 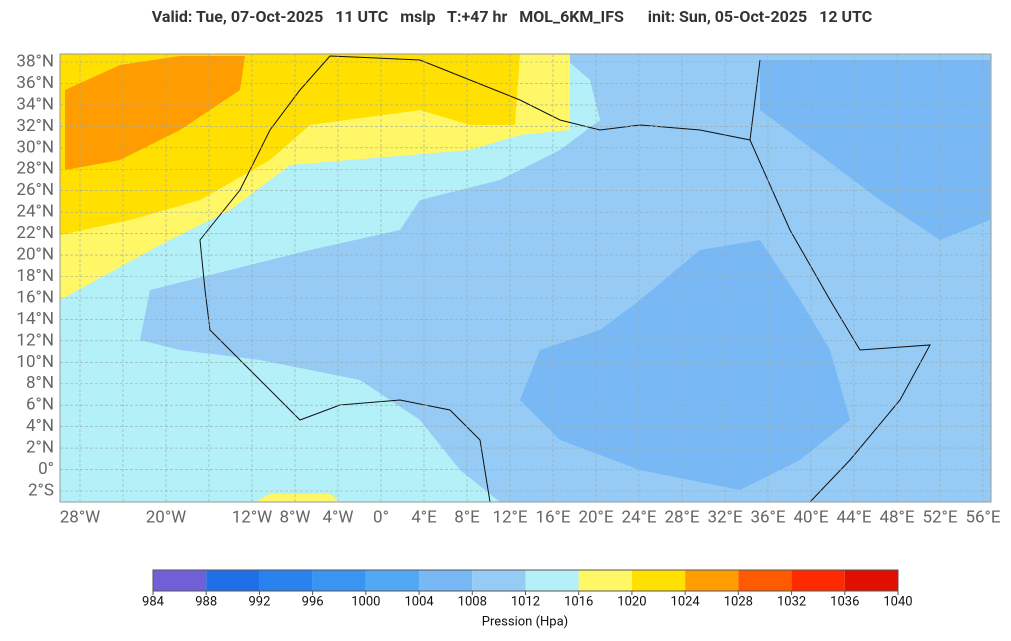 I want to click on lon-label: 40°E, so click(x=810, y=517).